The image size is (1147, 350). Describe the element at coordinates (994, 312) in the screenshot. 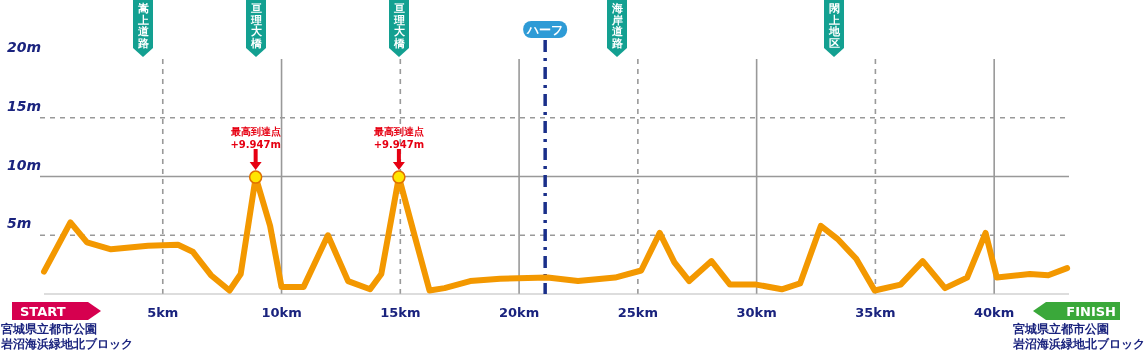

I see `x-tick-label: 40km` at that location.